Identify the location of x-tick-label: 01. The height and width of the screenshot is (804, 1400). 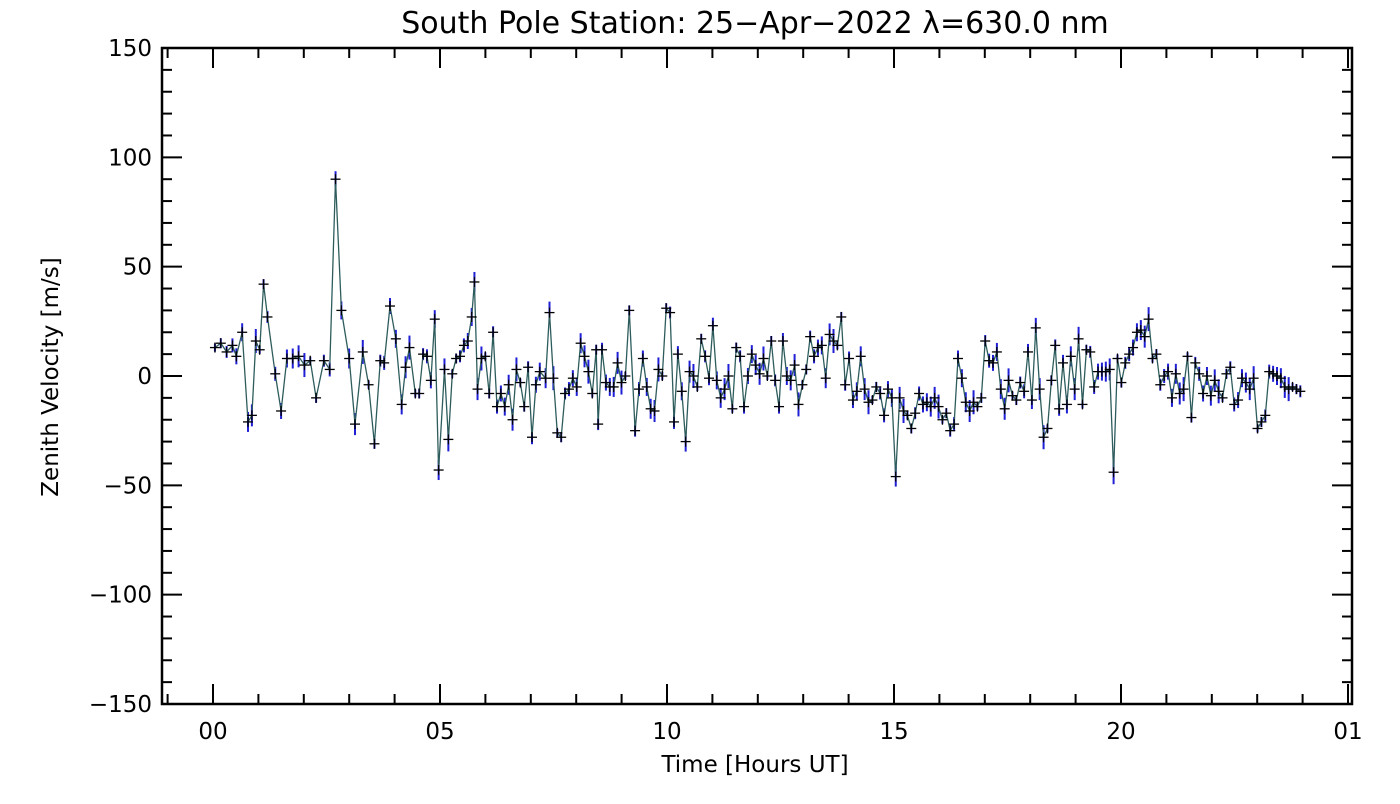
(1347, 732).